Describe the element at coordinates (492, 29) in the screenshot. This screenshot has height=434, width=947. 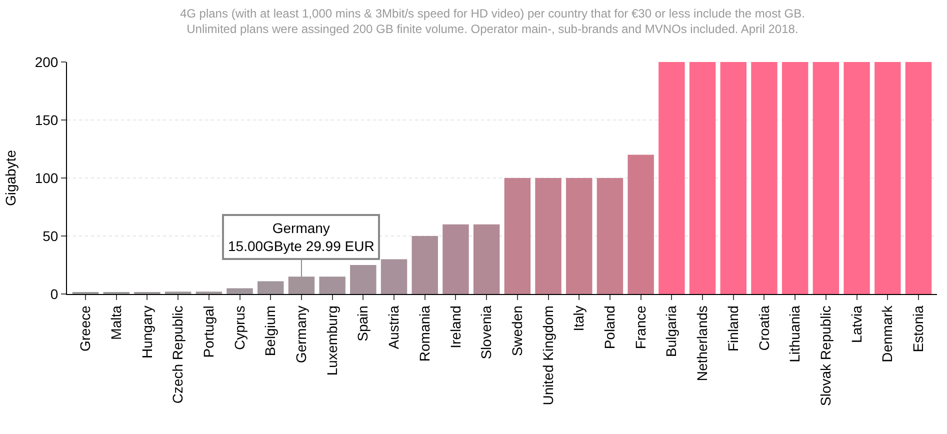
I see `chart-subtitle: Unlimited plans were assinged 200 GB finite volume. Operator main-, sub-brands and MVNOs included. April 2018.` at that location.